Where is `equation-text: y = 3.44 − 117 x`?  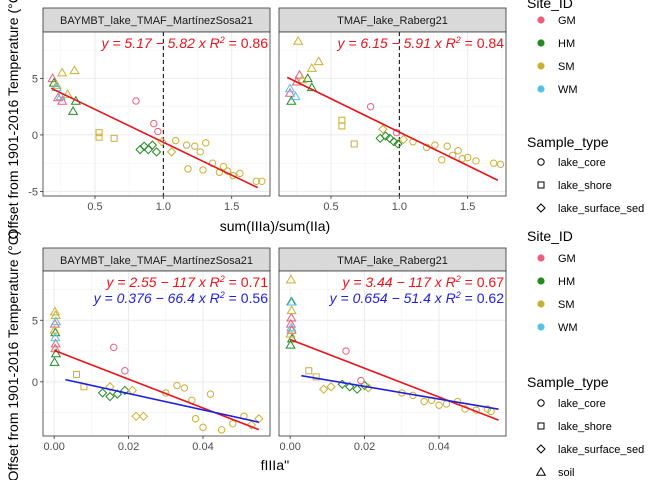 equation-text: y = 3.44 − 117 x is located at coordinates (391, 282).